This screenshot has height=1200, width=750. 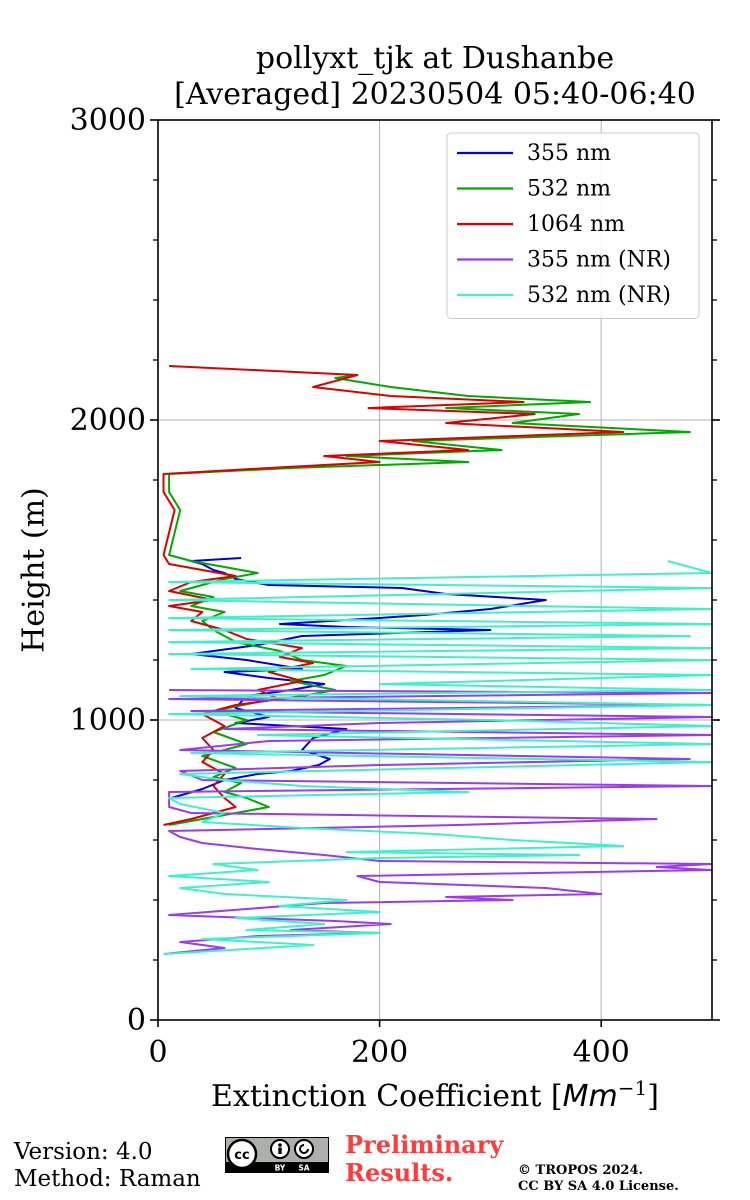 What do you see at coordinates (601, 1052) in the screenshot?
I see `x-tick-label: 400` at bounding box center [601, 1052].